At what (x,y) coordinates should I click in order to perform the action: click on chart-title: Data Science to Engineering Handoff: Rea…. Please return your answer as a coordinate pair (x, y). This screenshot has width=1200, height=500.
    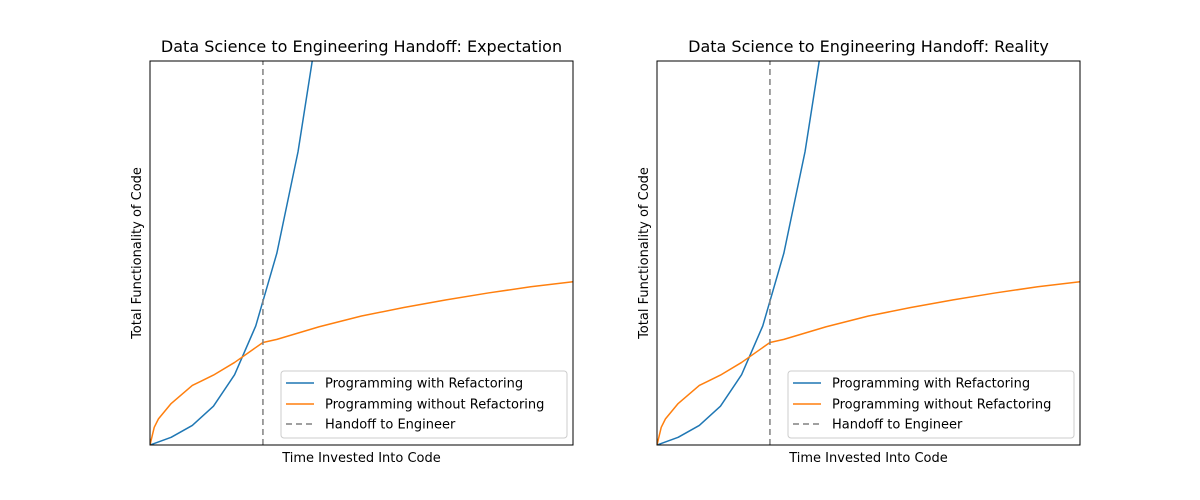
    Looking at the image, I should click on (868, 46).